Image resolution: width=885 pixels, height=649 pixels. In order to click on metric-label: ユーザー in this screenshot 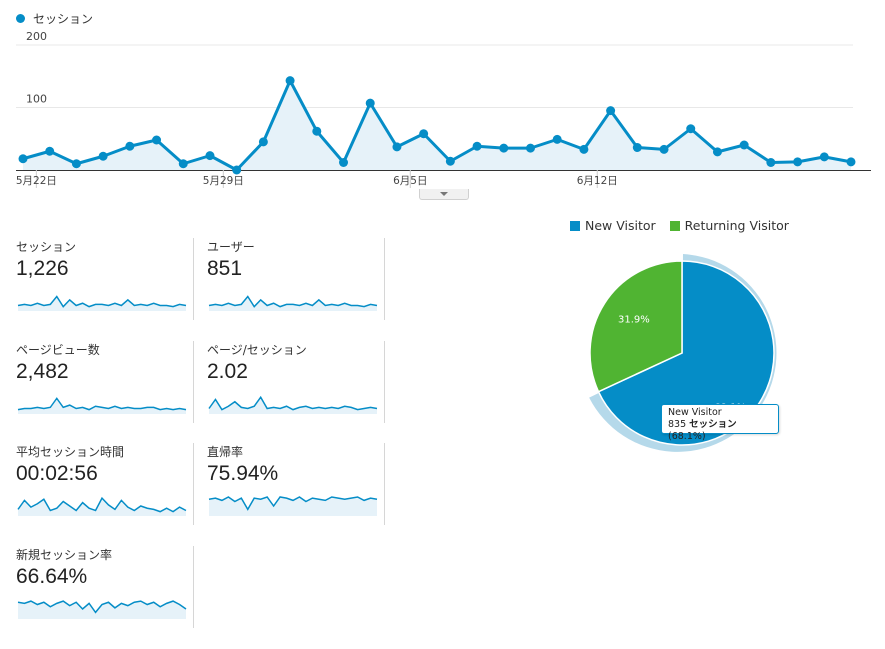, I will do `click(231, 247)`.